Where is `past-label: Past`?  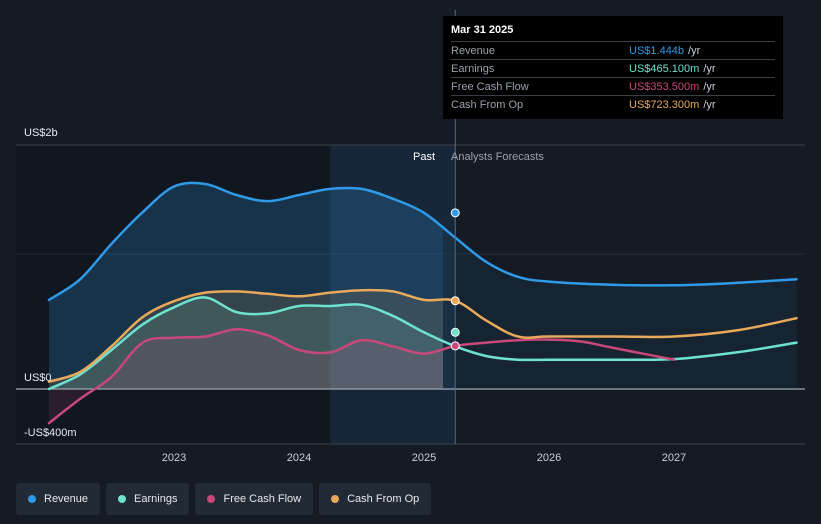
past-label: Past is located at coordinates (424, 157).